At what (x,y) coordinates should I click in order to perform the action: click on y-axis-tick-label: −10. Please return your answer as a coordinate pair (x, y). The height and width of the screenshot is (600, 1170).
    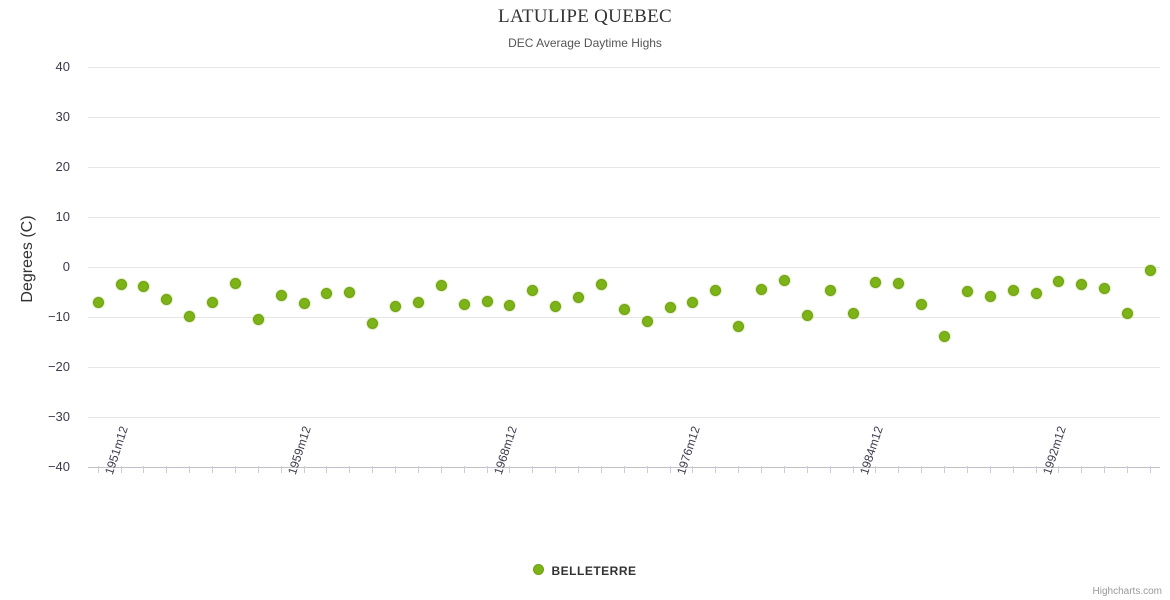
    Looking at the image, I should click on (58, 316).